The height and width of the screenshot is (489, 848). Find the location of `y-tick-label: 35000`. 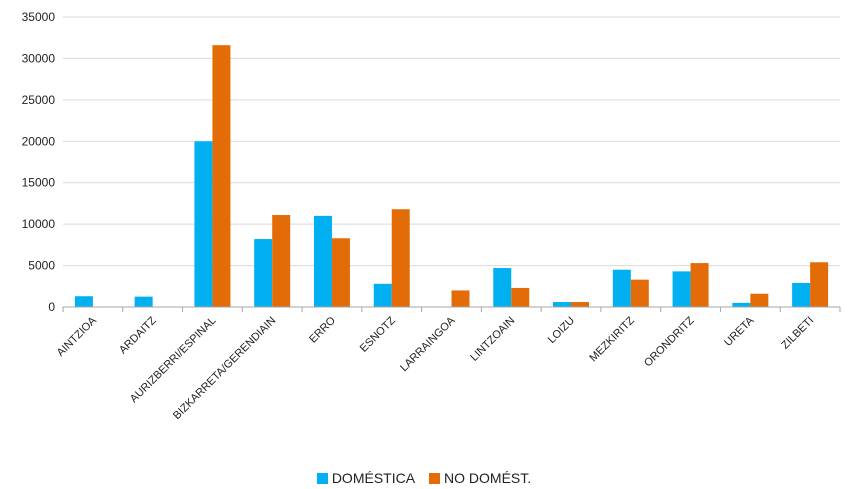

y-tick-label: 35000 is located at coordinates (39, 17).